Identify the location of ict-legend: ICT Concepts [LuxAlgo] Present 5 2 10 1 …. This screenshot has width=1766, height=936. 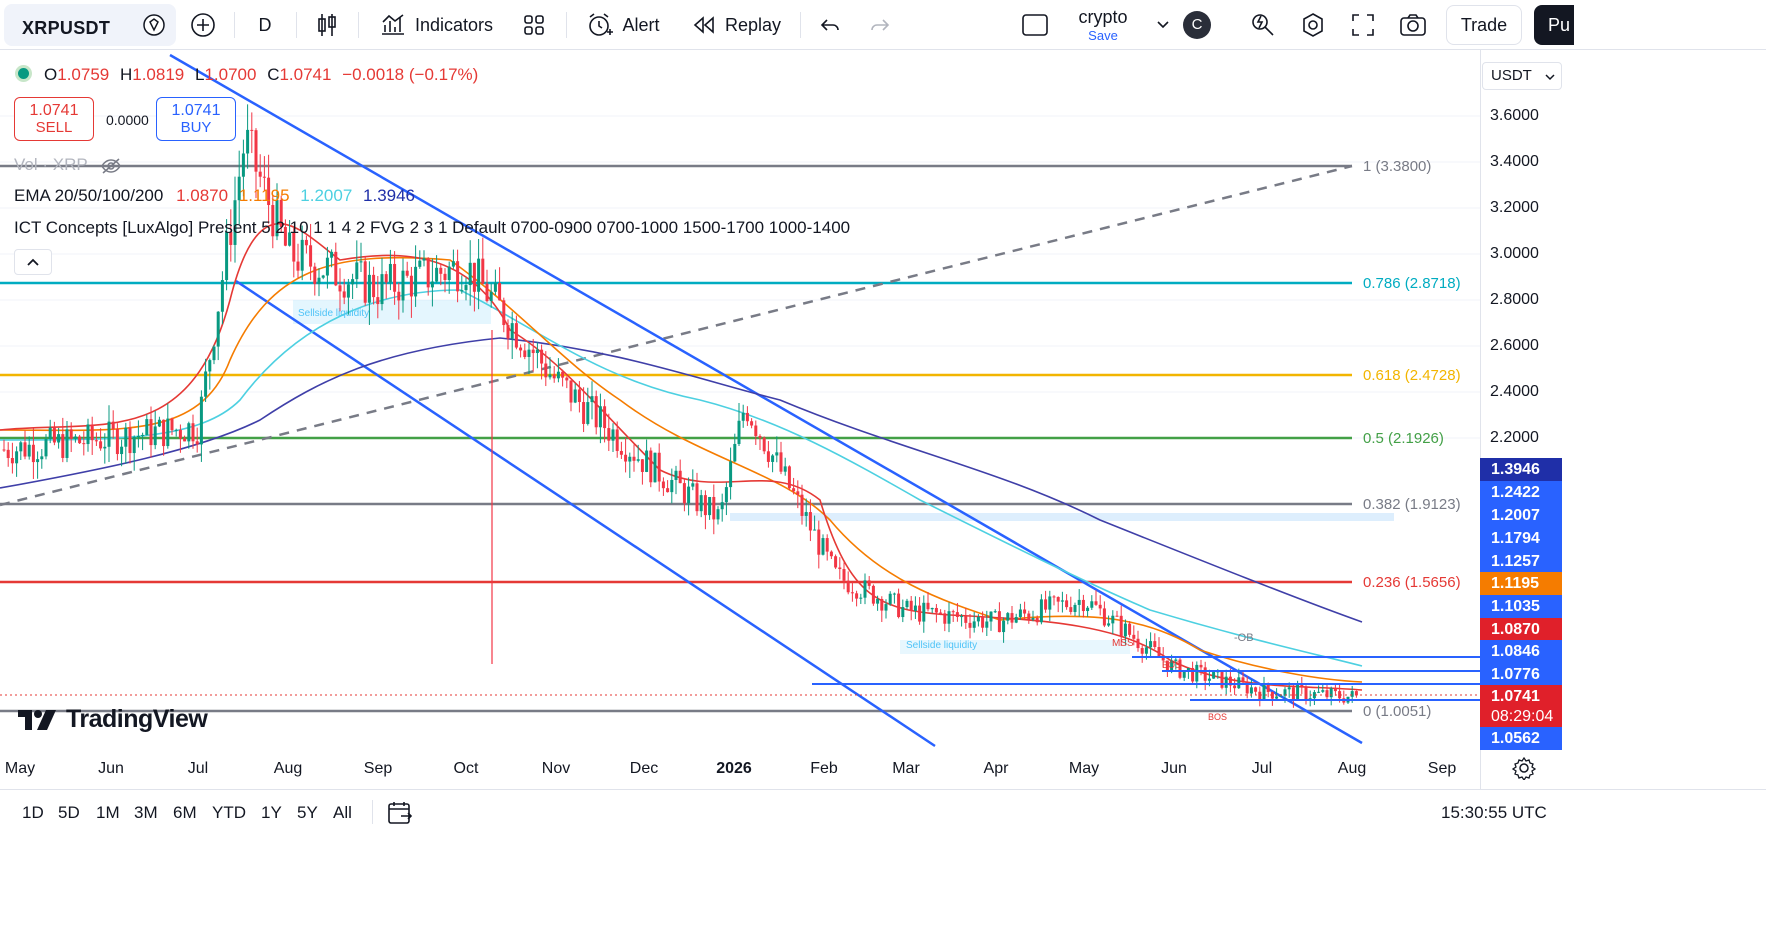
(432, 228).